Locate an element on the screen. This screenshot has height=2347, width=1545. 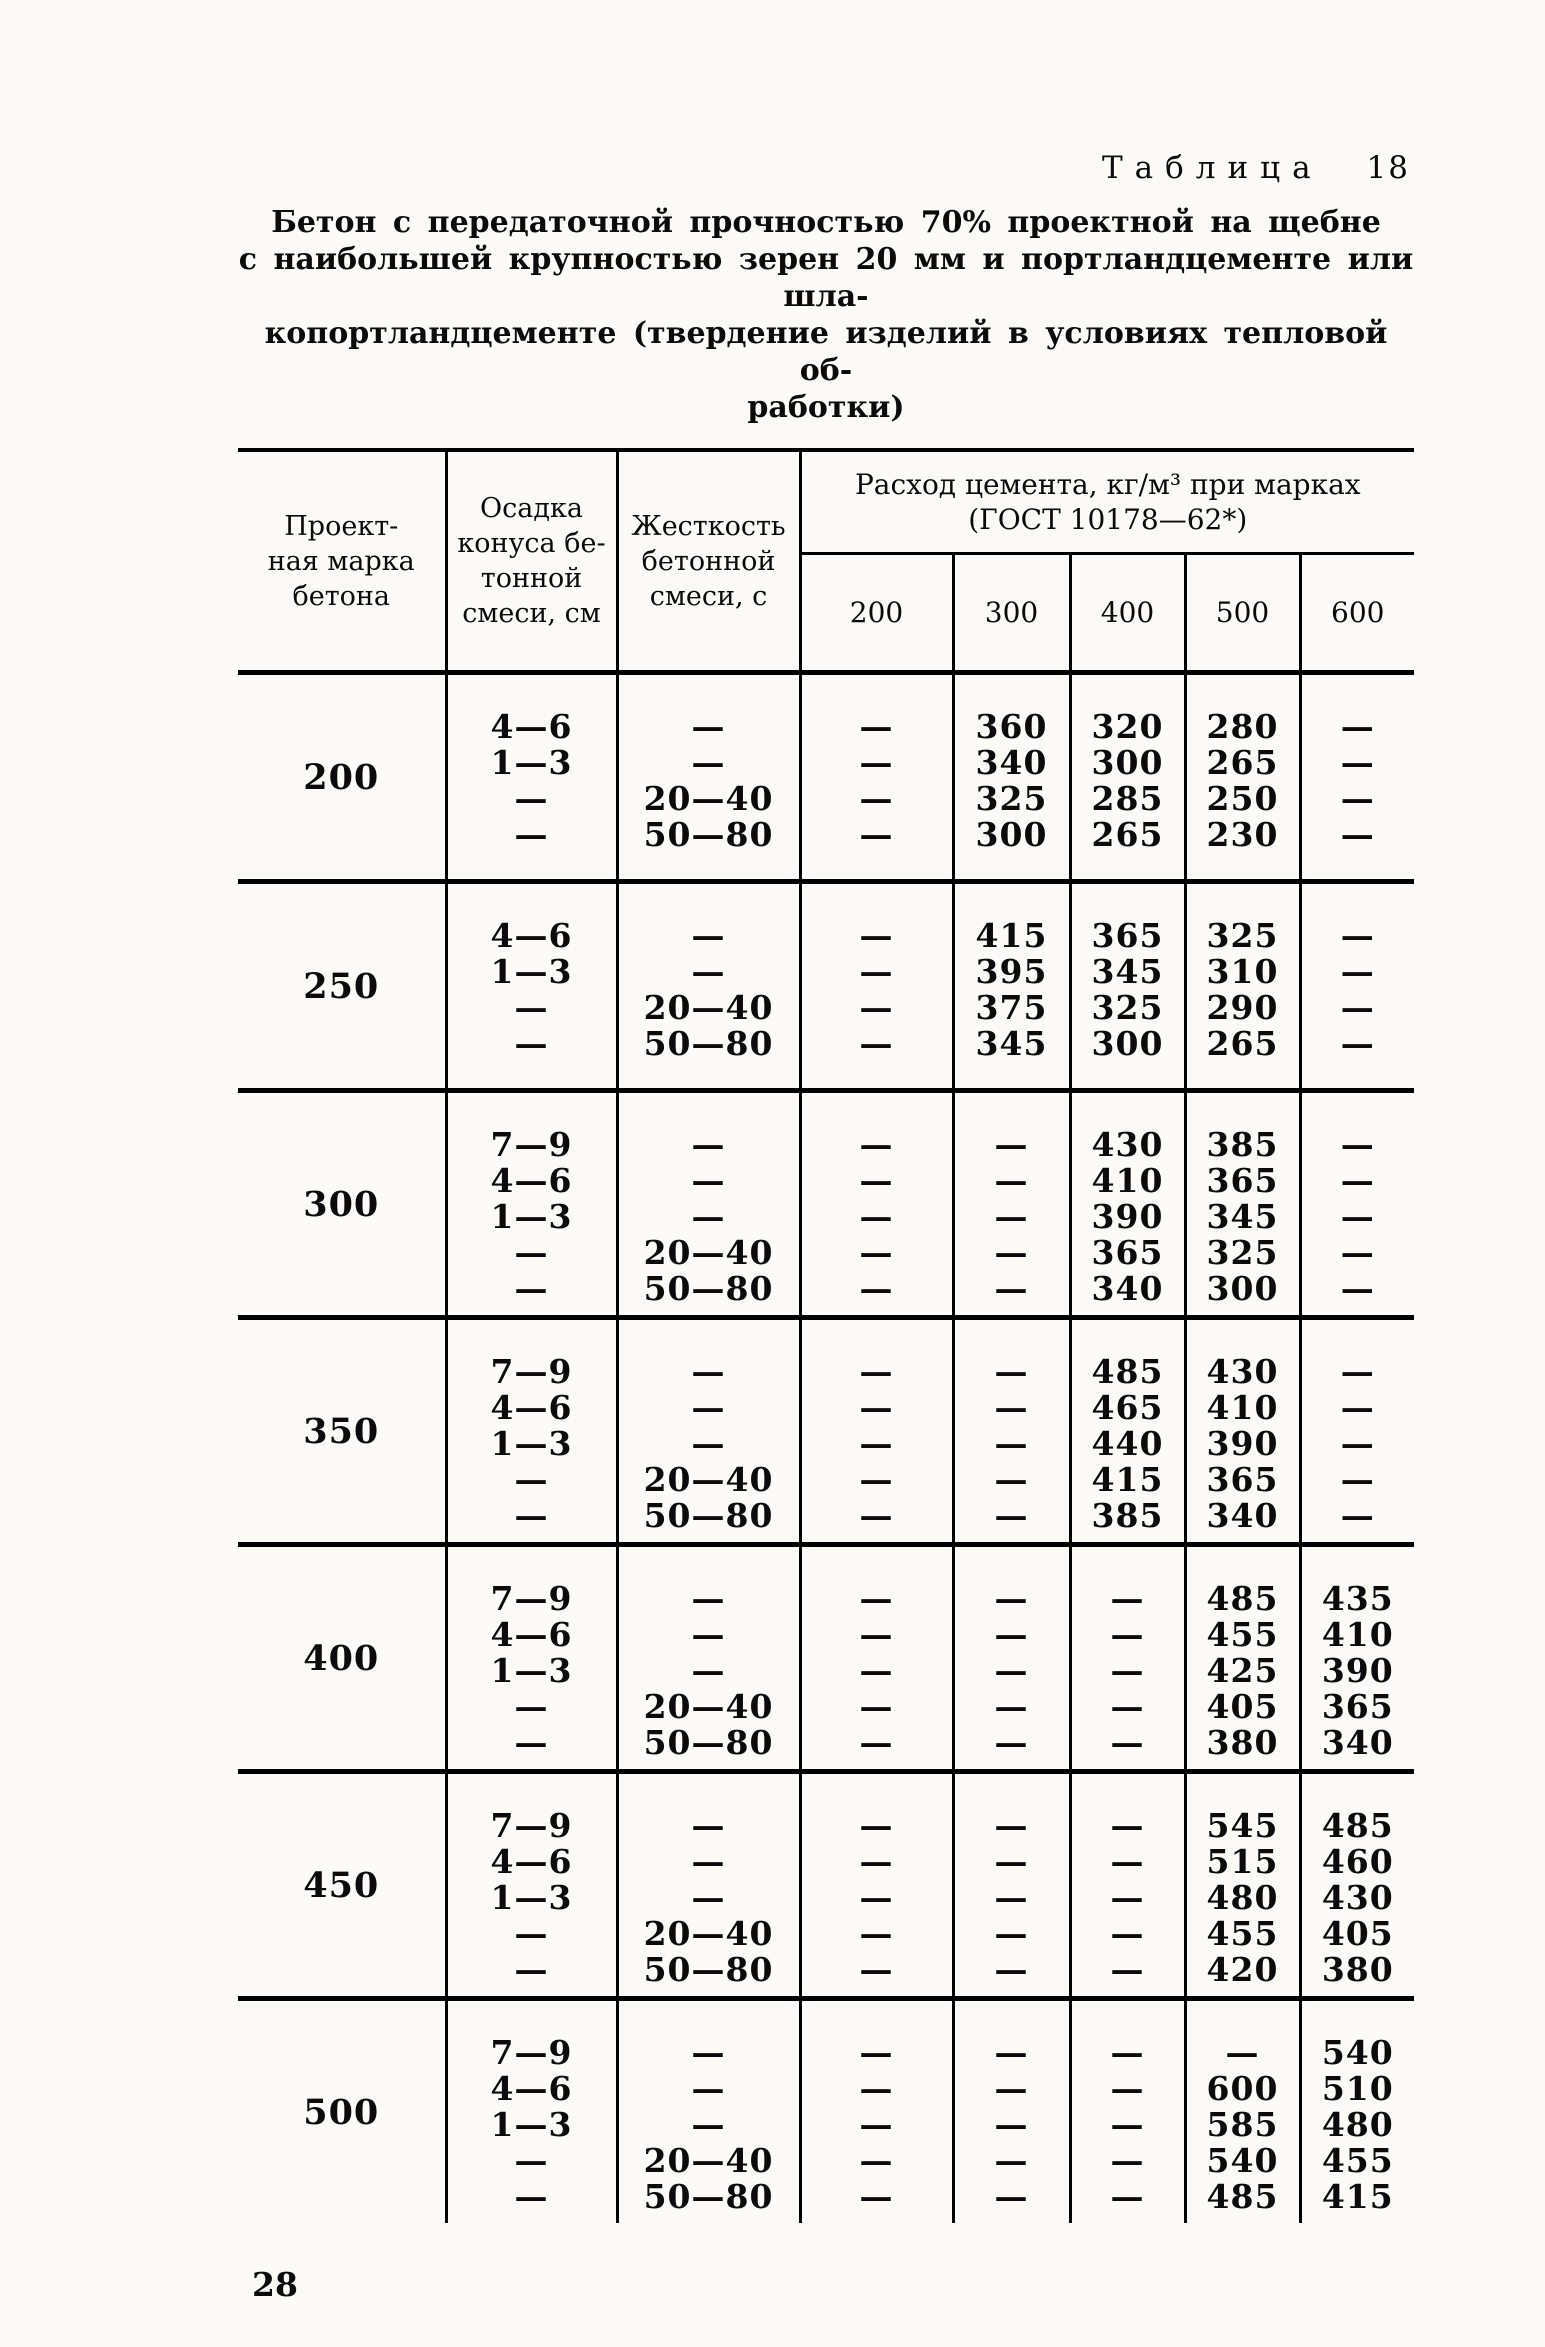
data-cell: 4—6 is located at coordinates (532, 1862).